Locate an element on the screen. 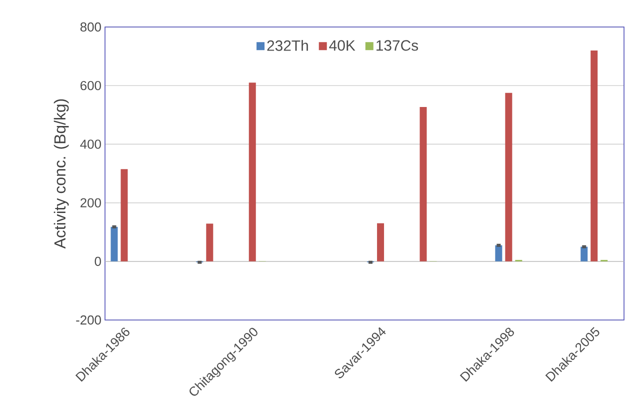 The image size is (638, 409). legend-label: 137Cs is located at coordinates (397, 45).